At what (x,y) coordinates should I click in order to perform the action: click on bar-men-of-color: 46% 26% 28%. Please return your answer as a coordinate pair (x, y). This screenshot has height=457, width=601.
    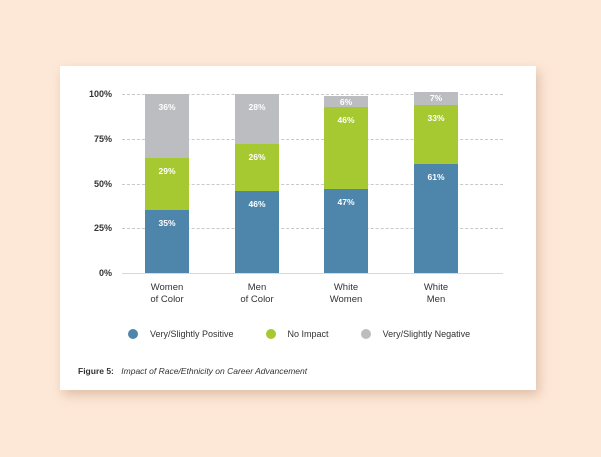
    Looking at the image, I should click on (257, 228).